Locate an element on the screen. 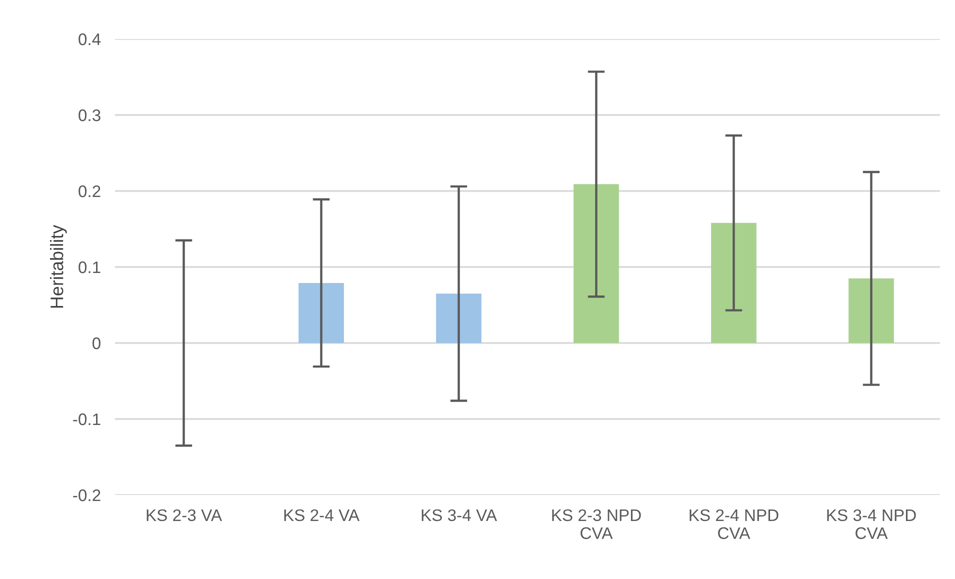 This screenshot has height=579, width=955. y-tick-label: 0.1 is located at coordinates (89, 267).